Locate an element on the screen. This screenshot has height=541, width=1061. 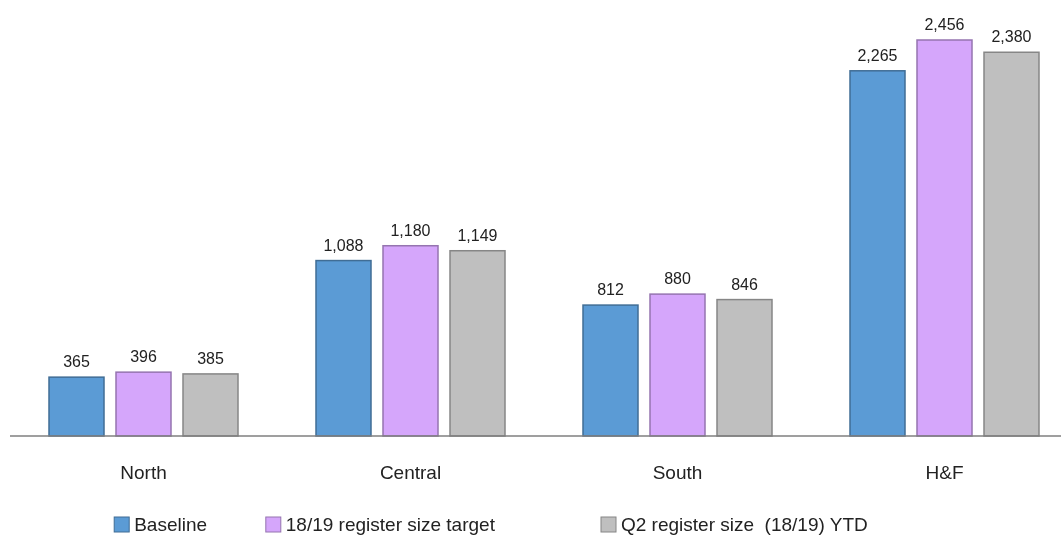
data-label: 2,380 is located at coordinates (1011, 37).